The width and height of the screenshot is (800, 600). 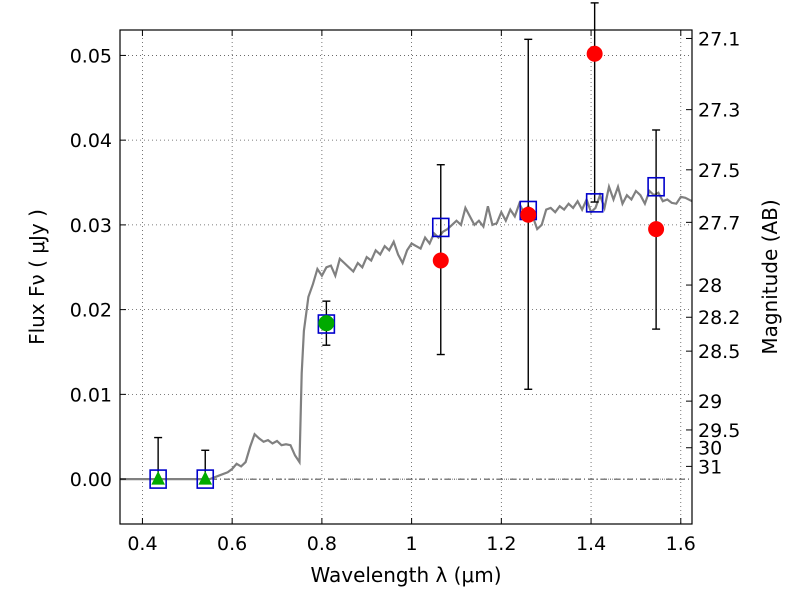 I want to click on y2-tick-label: 30, so click(x=710, y=449).